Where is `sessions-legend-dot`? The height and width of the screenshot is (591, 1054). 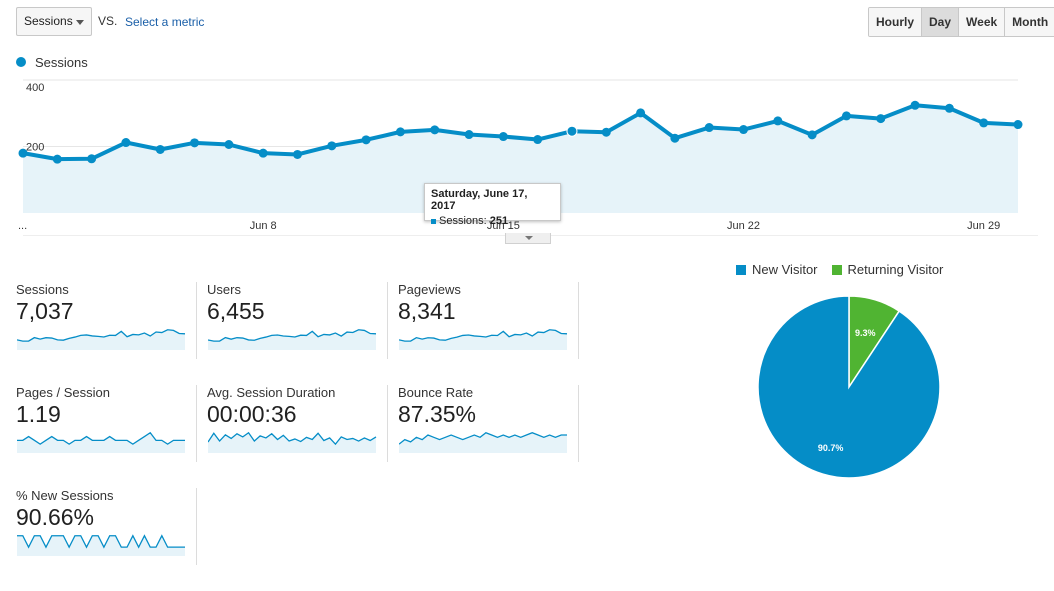
sessions-legend-dot is located at coordinates (21, 62).